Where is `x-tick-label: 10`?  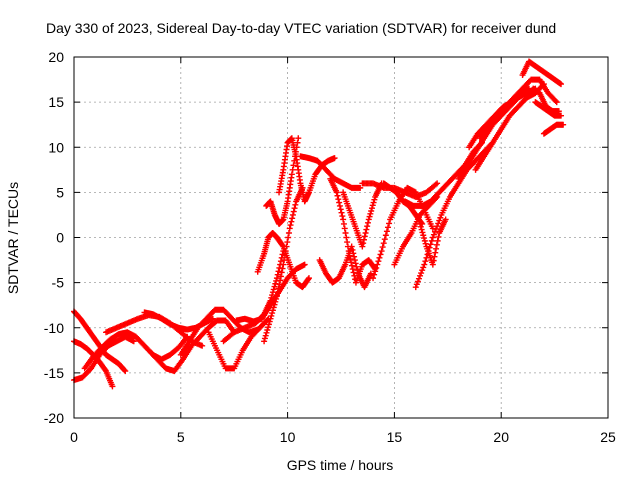 x-tick-label: 10 is located at coordinates (288, 437).